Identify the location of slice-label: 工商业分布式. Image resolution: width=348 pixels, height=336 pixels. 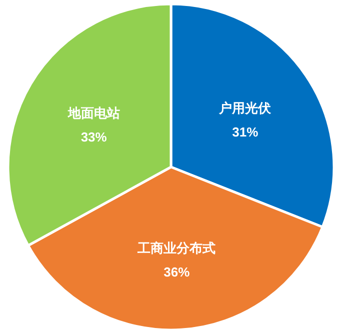
(176, 248).